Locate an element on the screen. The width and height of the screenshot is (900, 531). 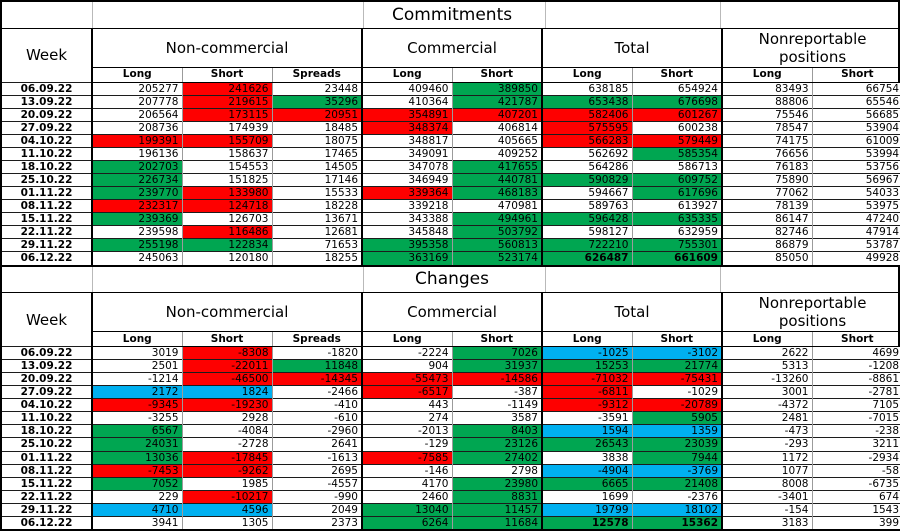
value-cell: 76183 is located at coordinates (766, 167).